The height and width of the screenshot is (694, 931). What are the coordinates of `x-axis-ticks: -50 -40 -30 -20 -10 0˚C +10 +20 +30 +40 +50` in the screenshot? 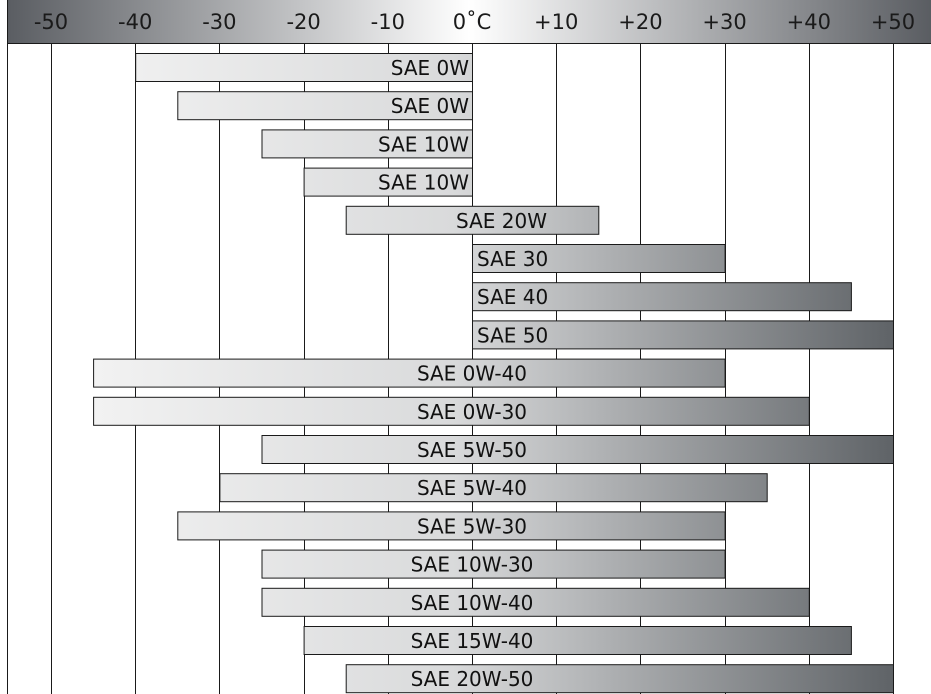 It's located at (474, 22).